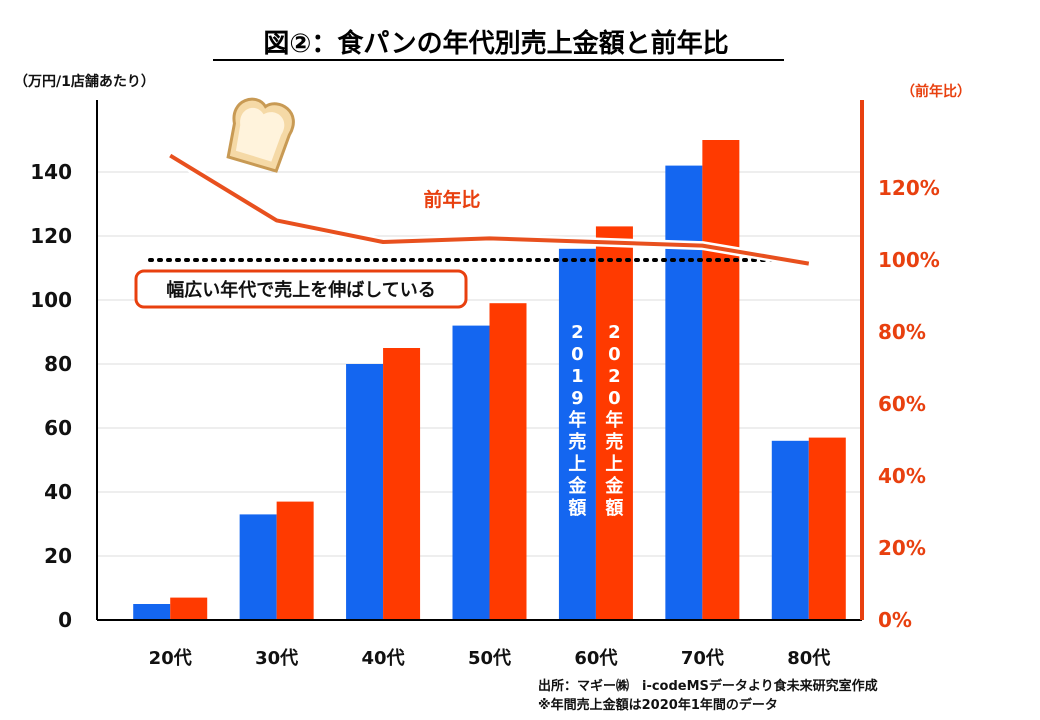 The image size is (1040, 720). Describe the element at coordinates (902, 404) in the screenshot. I see `y2-tick-label: 60%` at that location.